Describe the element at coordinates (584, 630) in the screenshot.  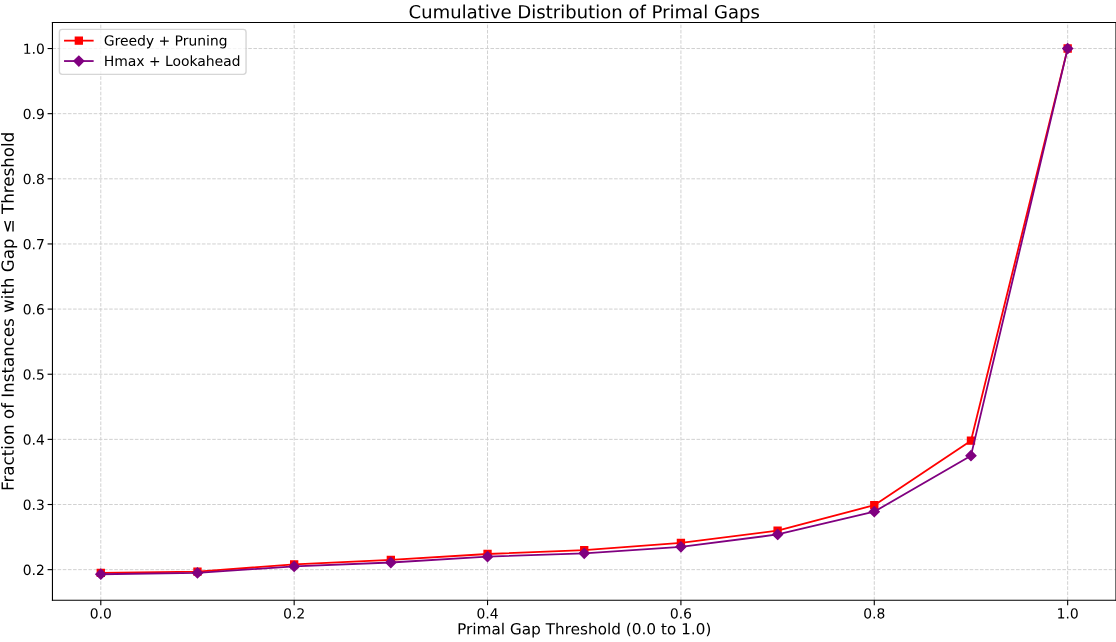
I see `x-axis-title: Primal Gap Threshold (0.0 to 1.0)` at that location.